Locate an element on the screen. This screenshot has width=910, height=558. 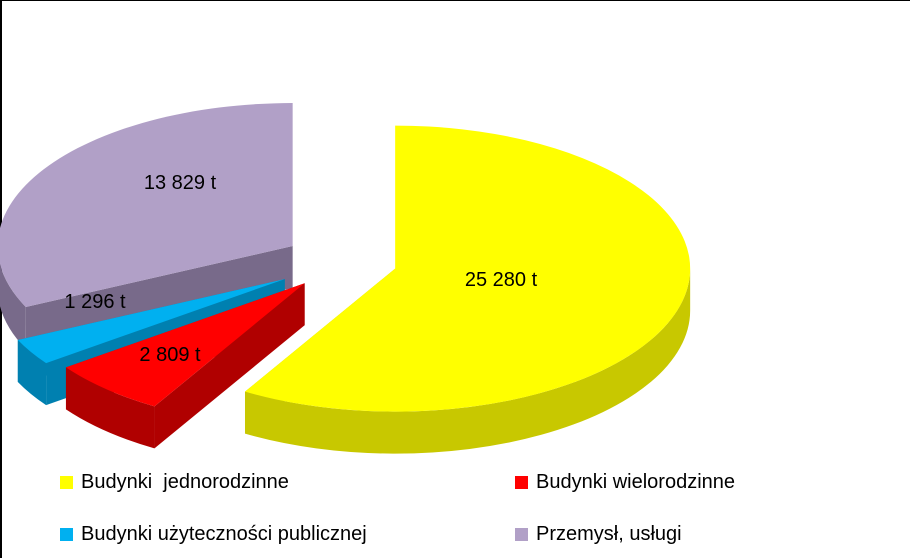
legend-item-budynki-uzytecznosci-publicznej: Budynki użyteczności publicznej is located at coordinates (287, 534).